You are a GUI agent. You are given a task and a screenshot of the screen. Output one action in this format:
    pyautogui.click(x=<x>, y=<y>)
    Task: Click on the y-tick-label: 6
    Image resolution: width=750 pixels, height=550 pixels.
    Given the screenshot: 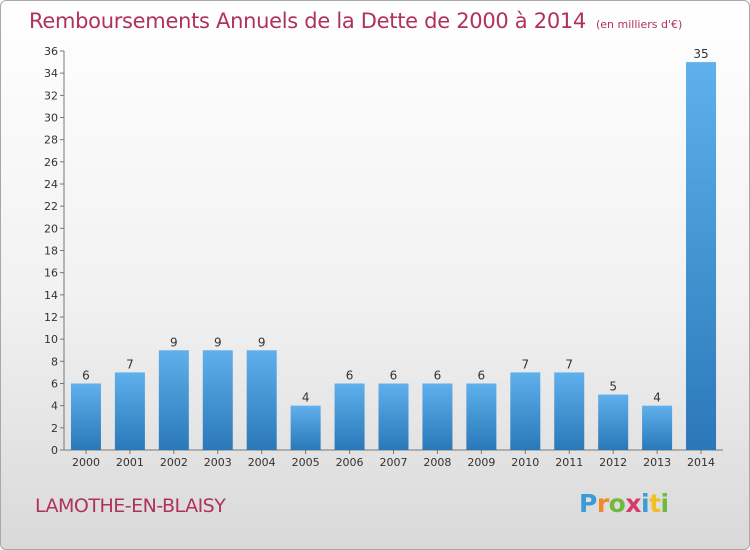 What is the action you would take?
    pyautogui.click(x=54, y=384)
    